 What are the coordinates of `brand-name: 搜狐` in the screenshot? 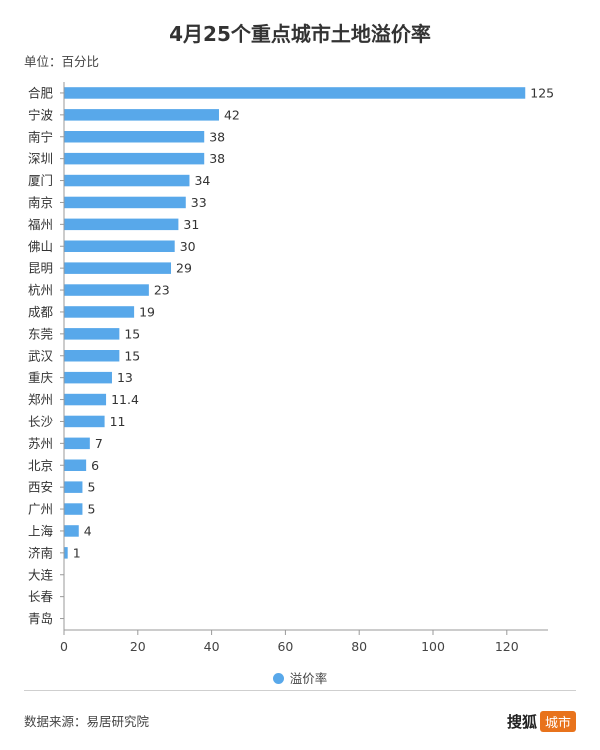 It's located at (521, 721).